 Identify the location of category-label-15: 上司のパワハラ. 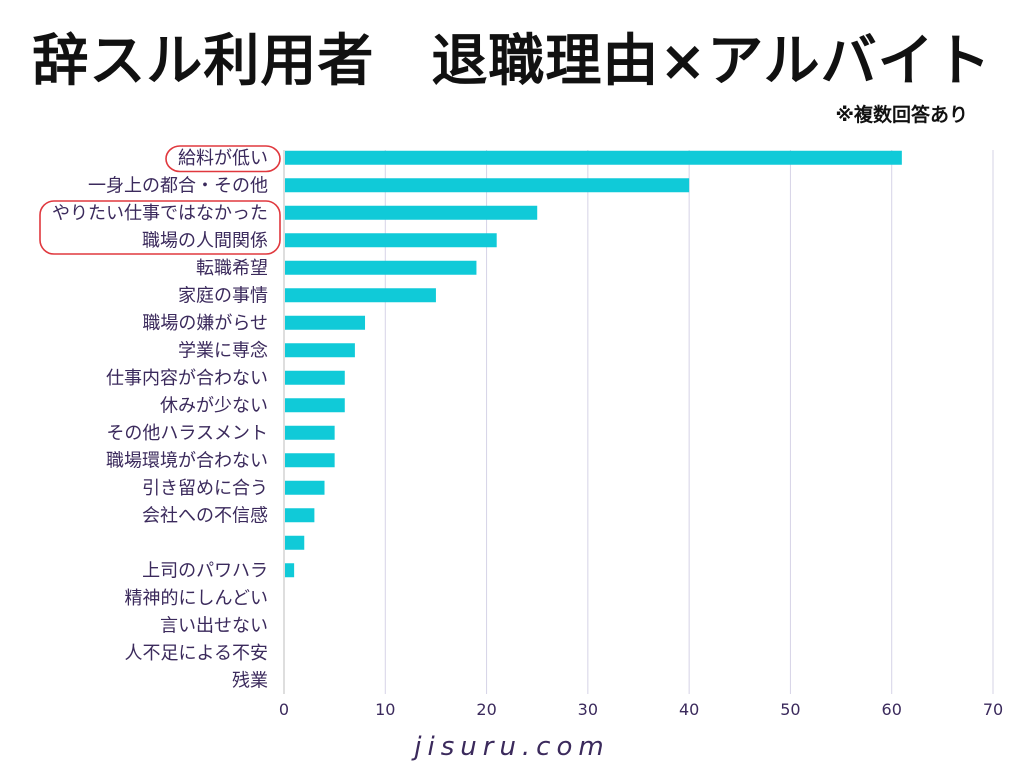
(205, 570).